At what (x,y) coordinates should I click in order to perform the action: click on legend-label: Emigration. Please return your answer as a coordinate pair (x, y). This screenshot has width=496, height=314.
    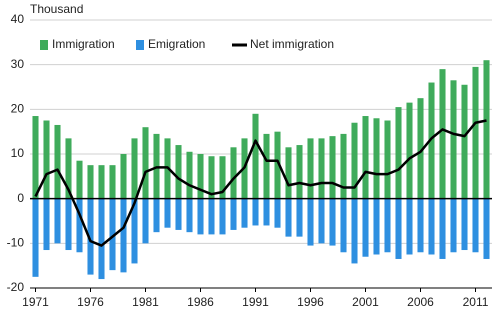
    Looking at the image, I should click on (176, 44).